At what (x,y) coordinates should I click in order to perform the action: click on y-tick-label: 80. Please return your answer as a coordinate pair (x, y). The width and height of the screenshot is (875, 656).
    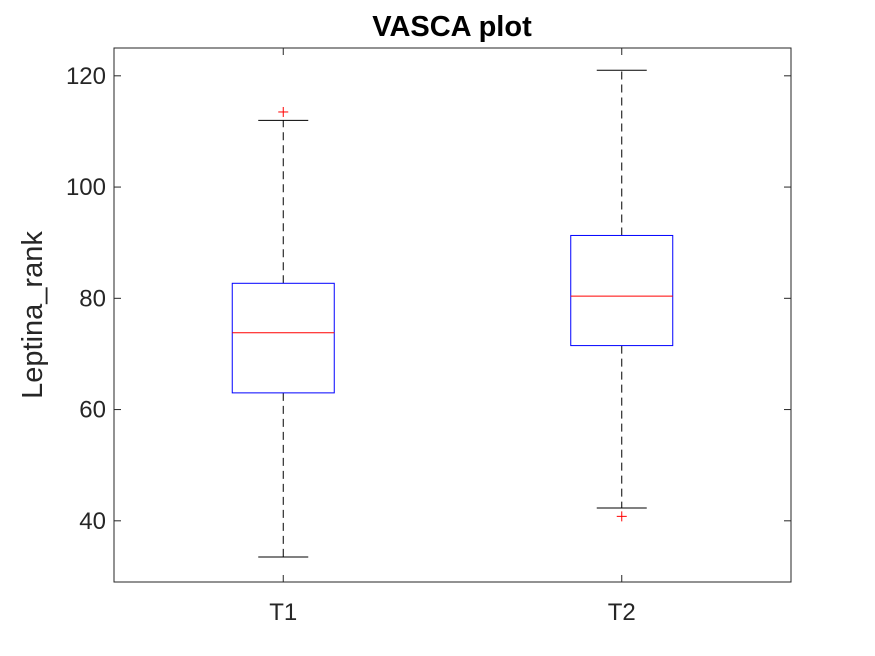
    Looking at the image, I should click on (92, 298).